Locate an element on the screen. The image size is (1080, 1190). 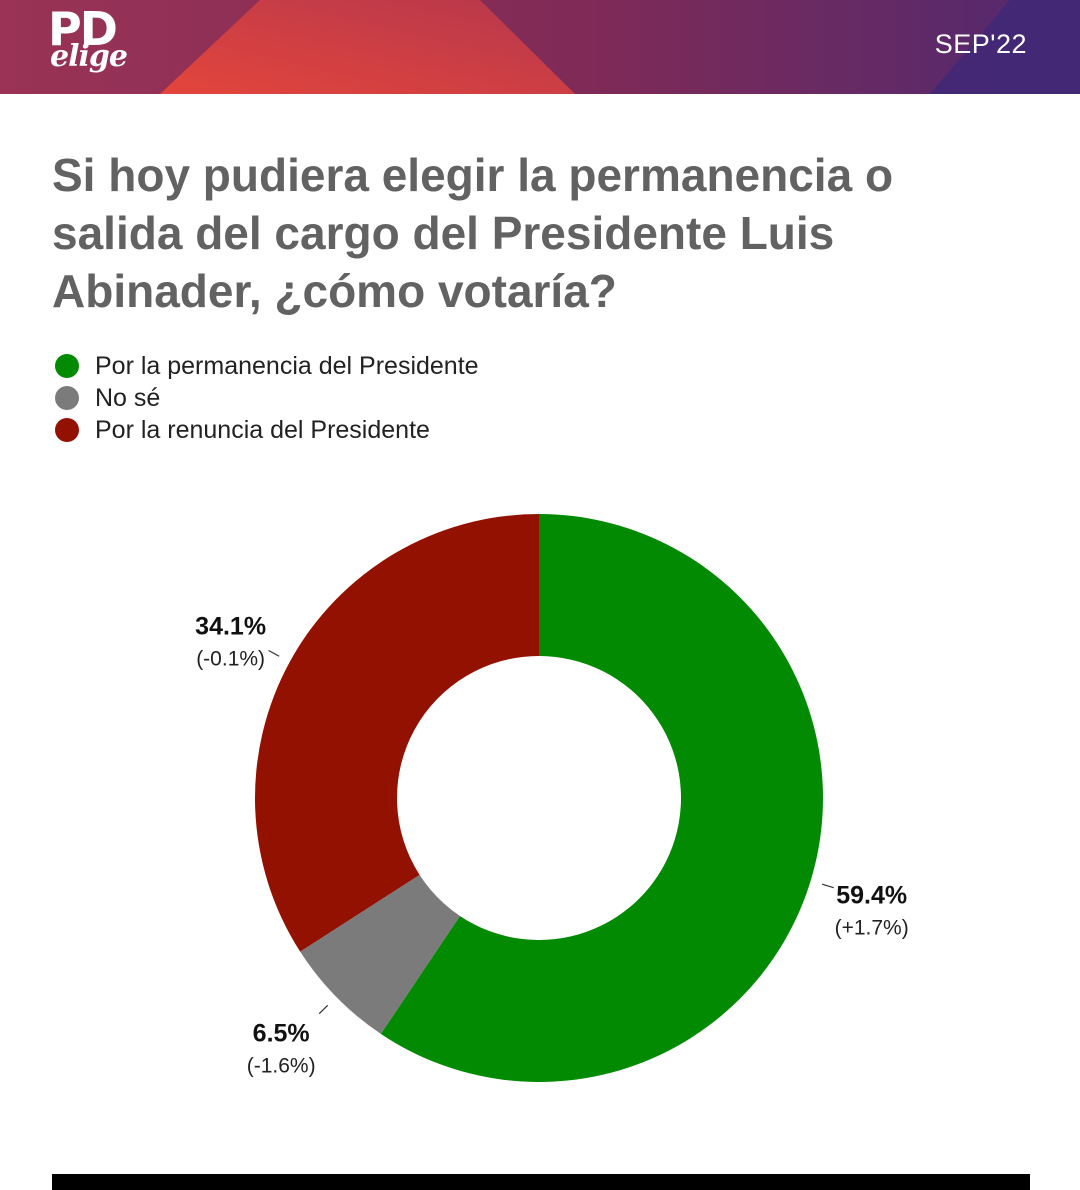
data-label-renuncia: 34.1% is located at coordinates (230, 626).